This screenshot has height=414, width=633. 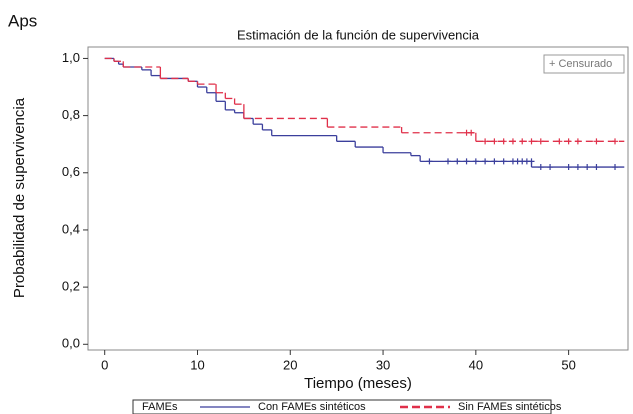 I want to click on legend-label: Sin FAMEs sintéticos, so click(x=510, y=407).